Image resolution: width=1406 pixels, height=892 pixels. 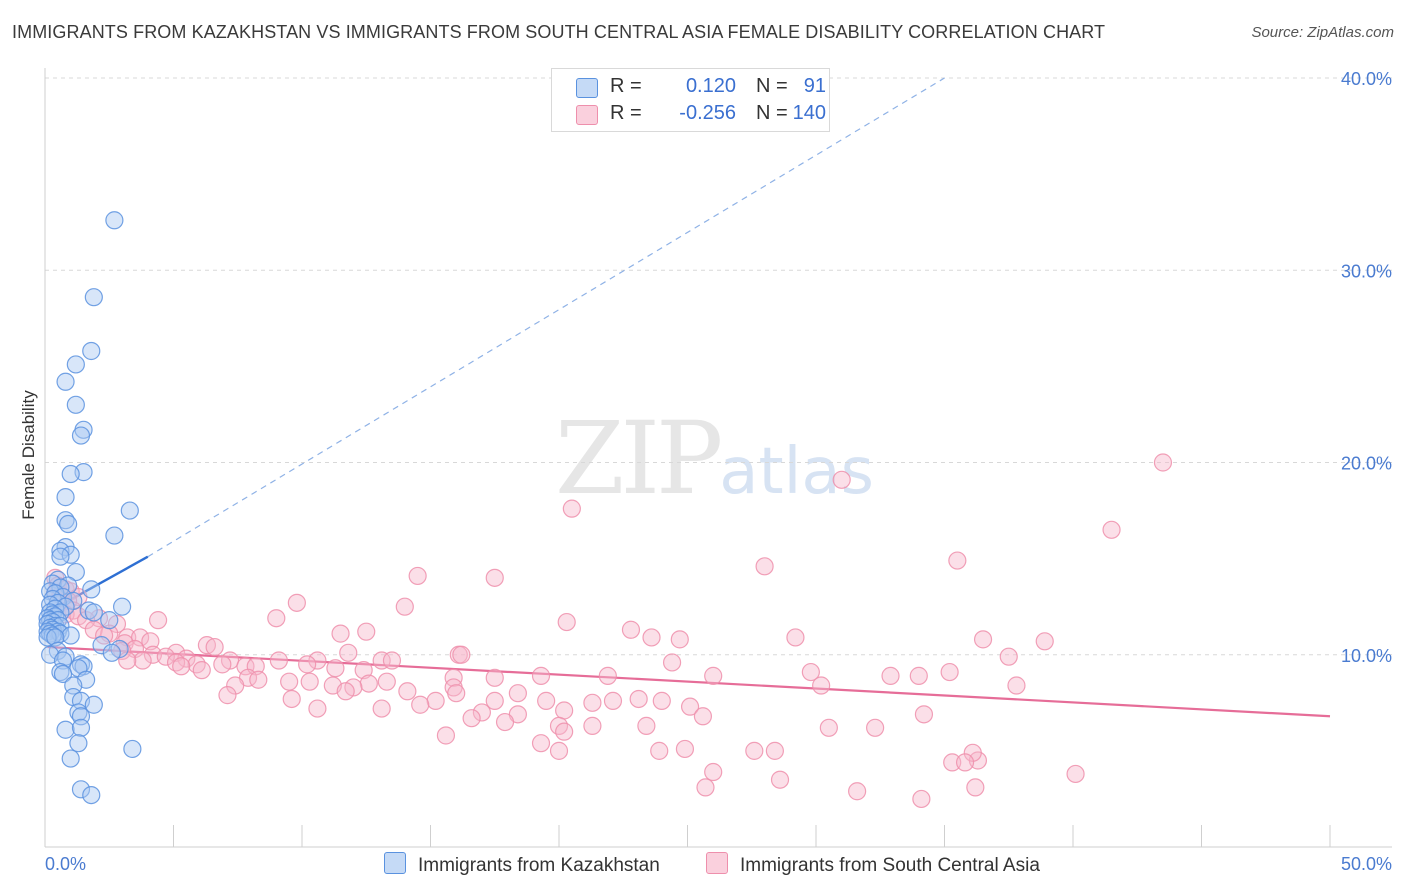 What do you see at coordinates (626, 113) in the screenshot?
I see `legend-r-label: R =` at bounding box center [626, 113].